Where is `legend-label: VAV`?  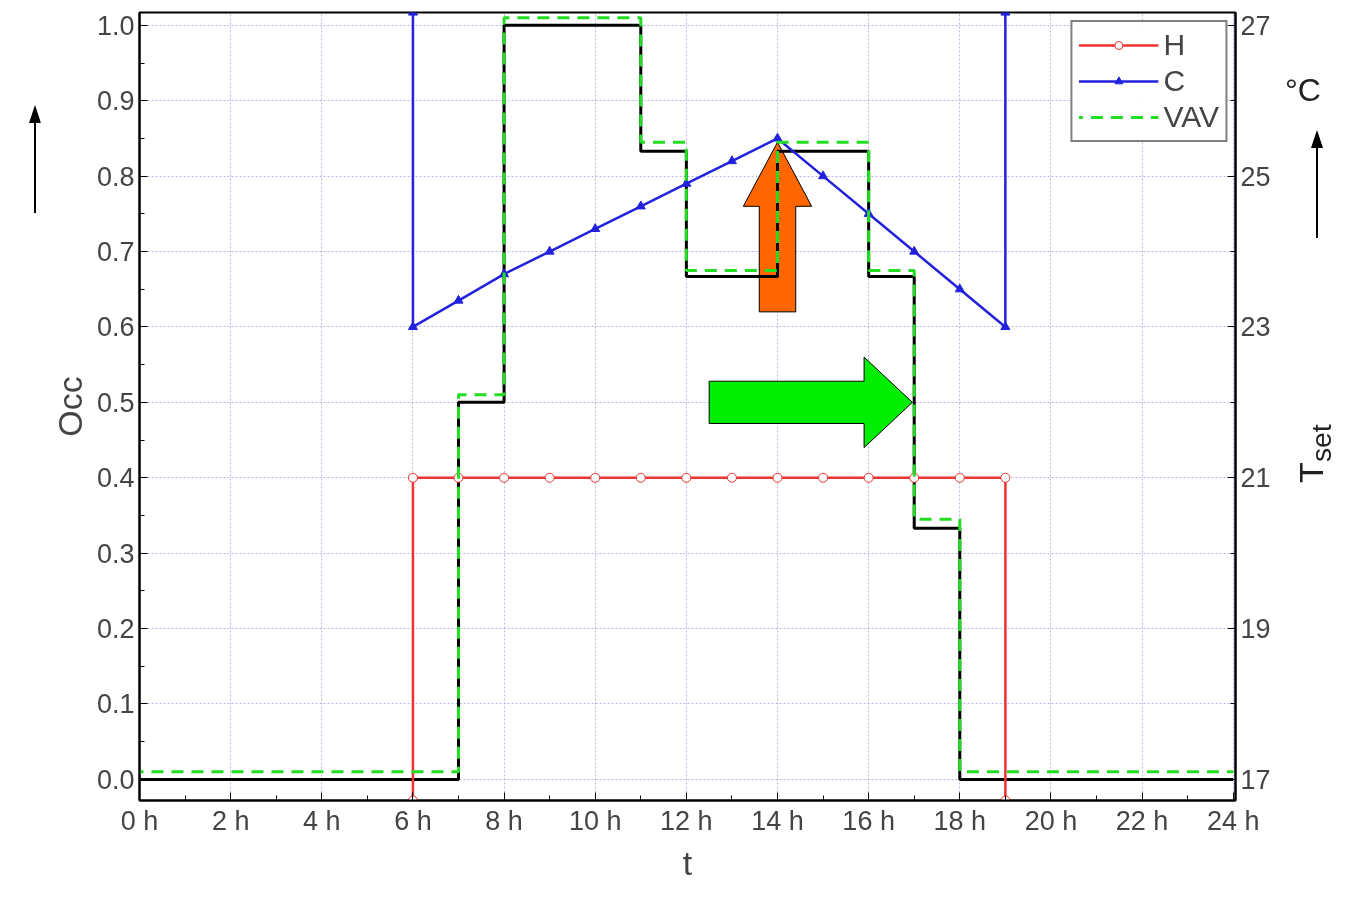
legend-label: VAV is located at coordinates (1191, 117).